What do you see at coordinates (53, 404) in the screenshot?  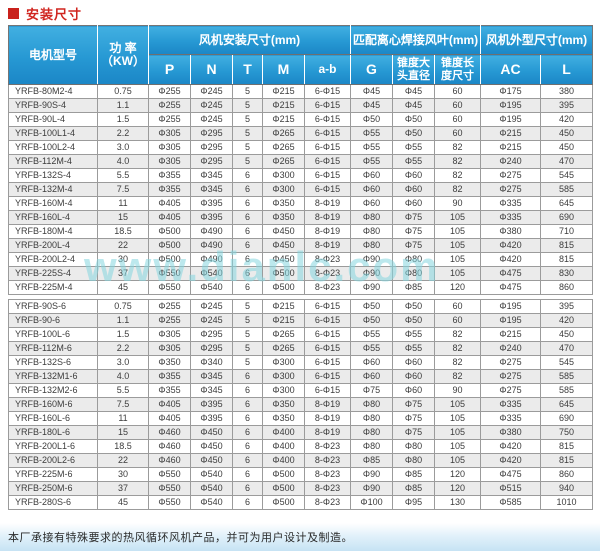 I see `model-cell: YRFB-160M-6` at bounding box center [53, 404].